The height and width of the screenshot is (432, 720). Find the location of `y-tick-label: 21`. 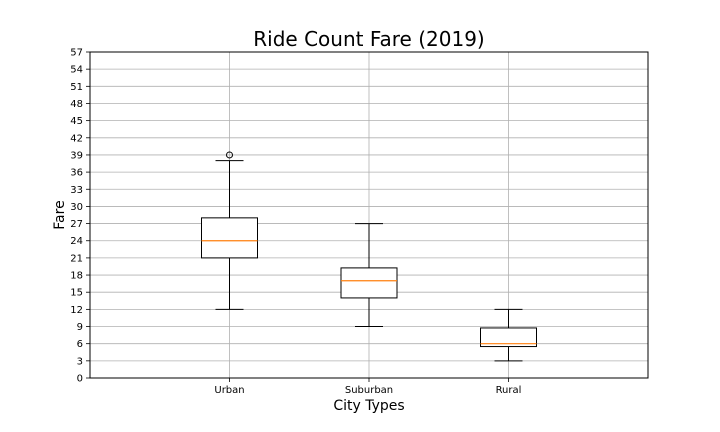

y-tick-label: 21 is located at coordinates (76, 258).